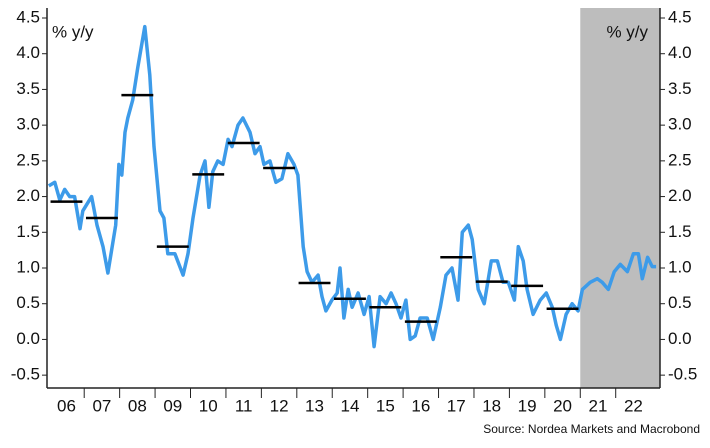 This screenshot has height=448, width=710. What do you see at coordinates (591, 429) in the screenshot?
I see `source-note: Source: Nordea Markets and Macrobond` at bounding box center [591, 429].